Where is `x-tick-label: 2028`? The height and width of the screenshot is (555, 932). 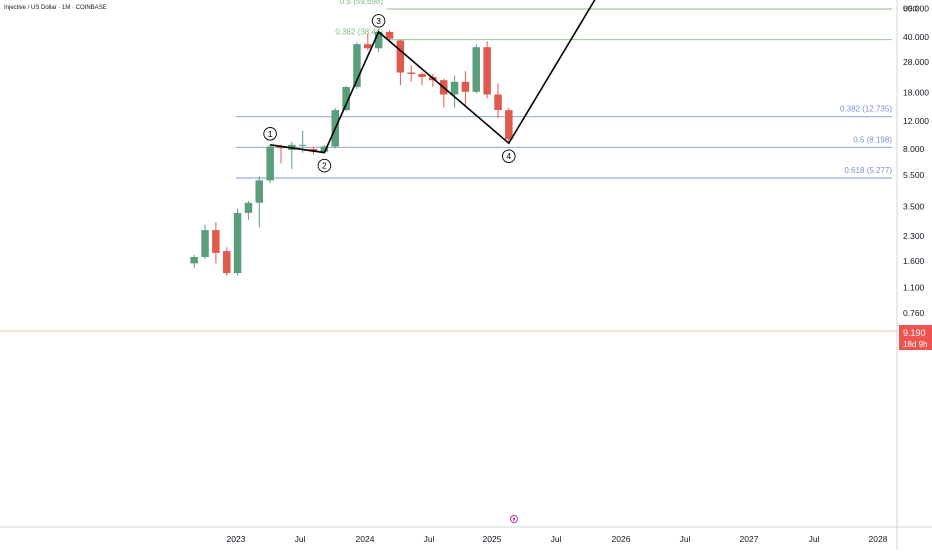 x-tick-label: 2028 is located at coordinates (878, 539).